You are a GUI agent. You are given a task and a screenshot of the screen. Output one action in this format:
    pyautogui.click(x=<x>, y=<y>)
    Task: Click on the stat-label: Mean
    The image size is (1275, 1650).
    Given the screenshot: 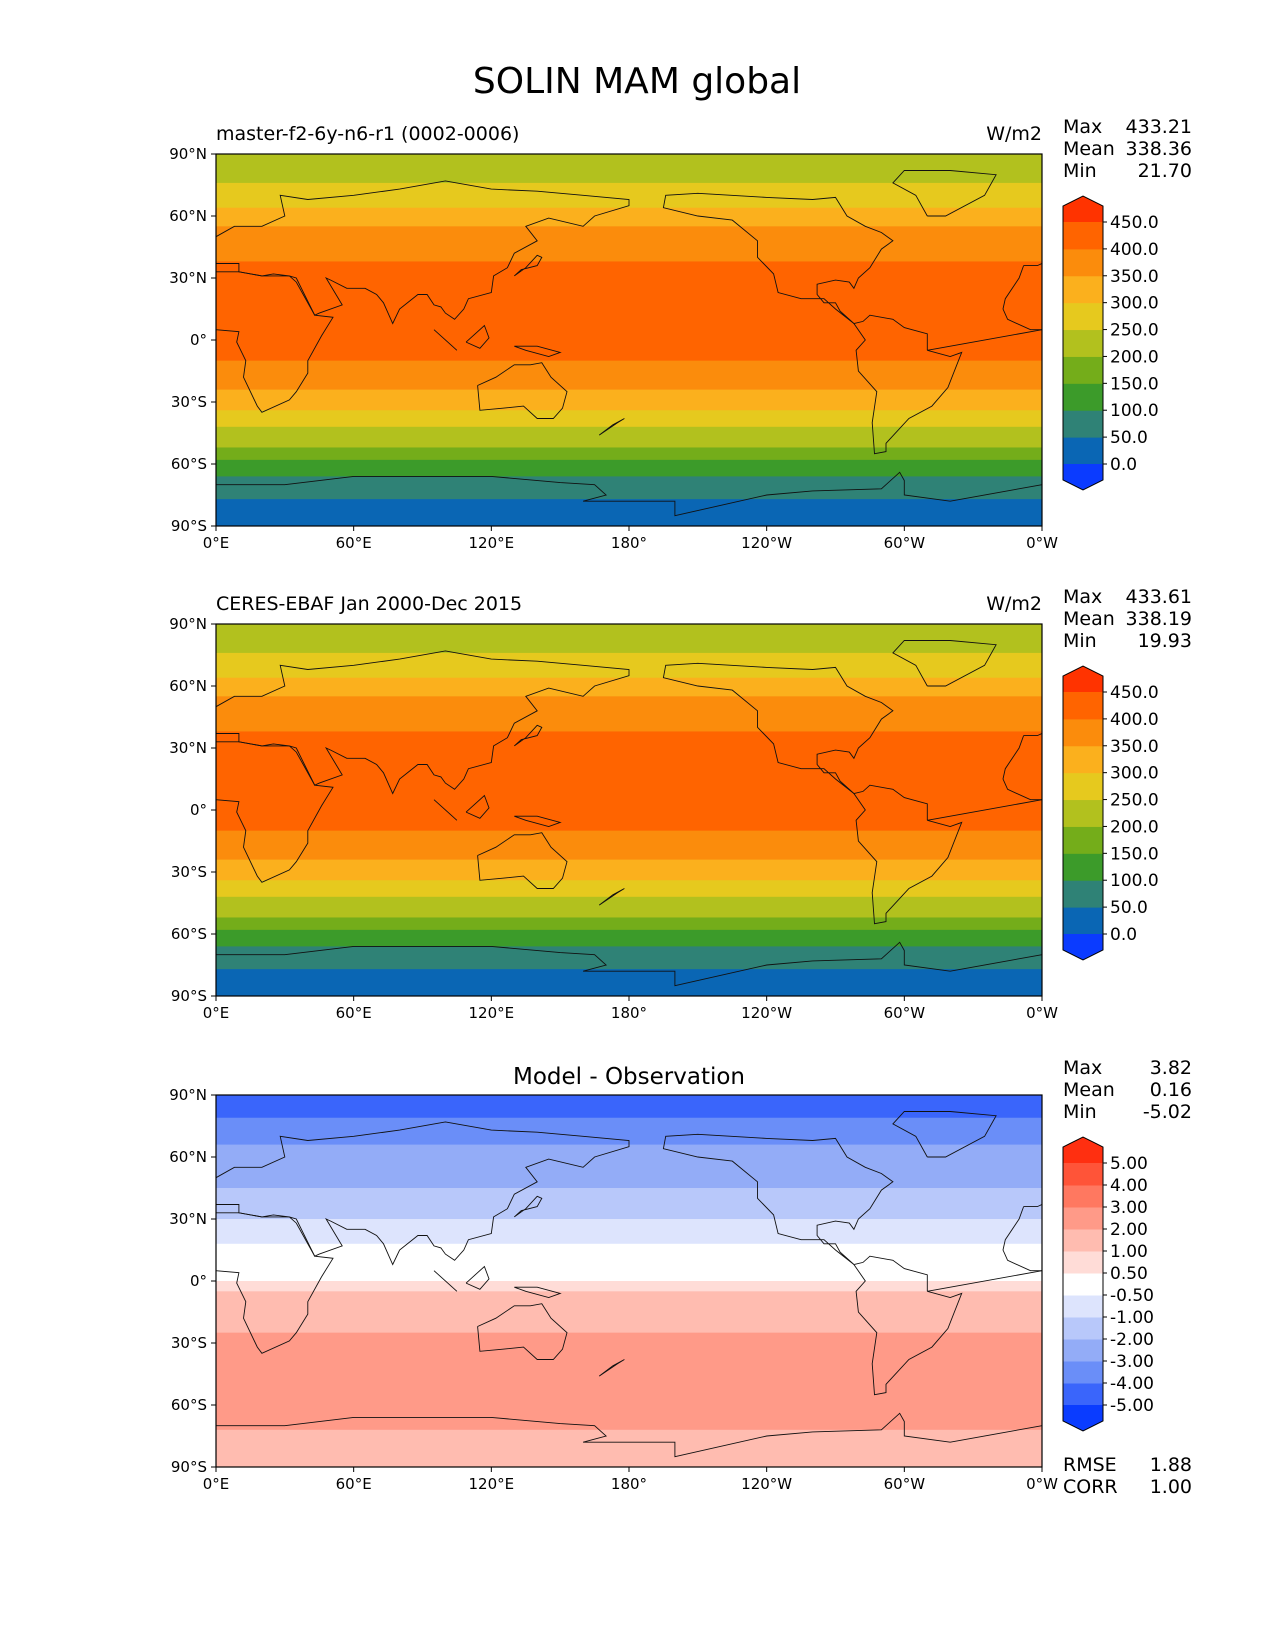 What is the action you would take?
    pyautogui.click(x=1089, y=619)
    